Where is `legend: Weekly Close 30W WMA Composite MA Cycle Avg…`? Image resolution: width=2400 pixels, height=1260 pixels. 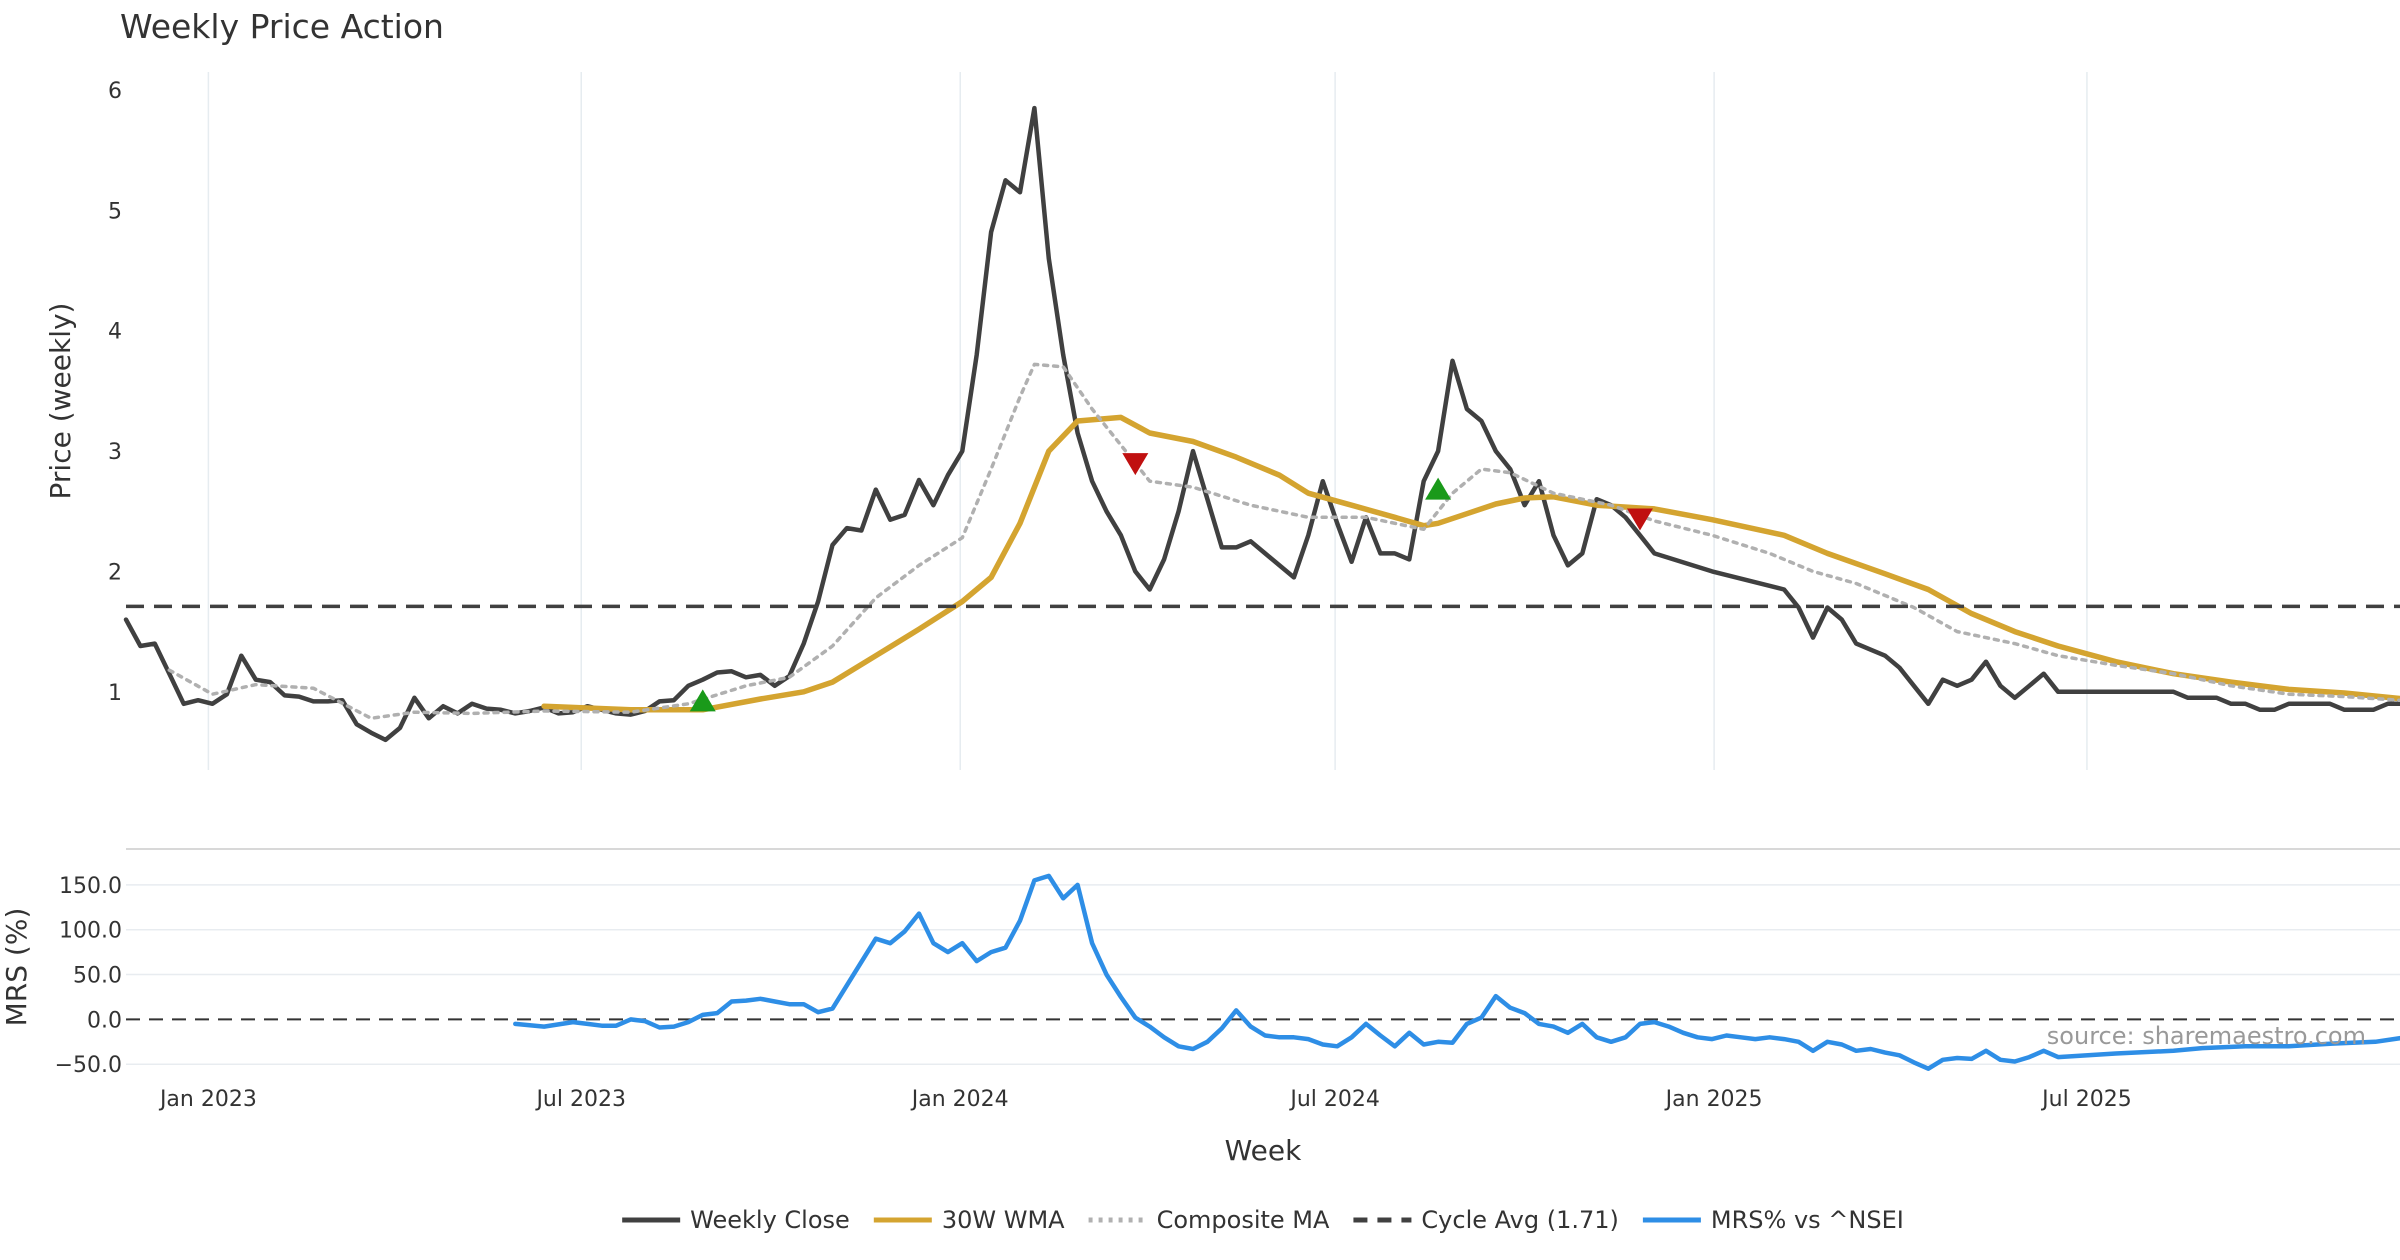 legend: Weekly Close 30W WMA Composite MA Cycle Avg… is located at coordinates (1263, 1220).